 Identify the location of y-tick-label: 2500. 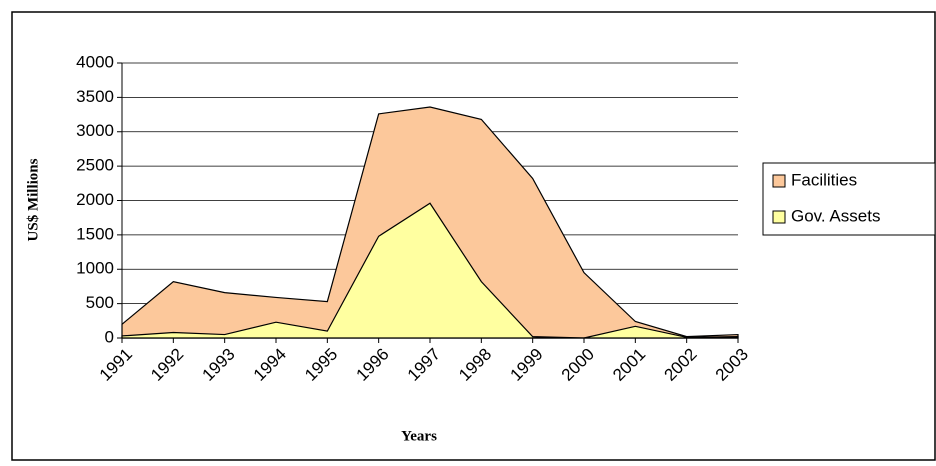
(95, 165).